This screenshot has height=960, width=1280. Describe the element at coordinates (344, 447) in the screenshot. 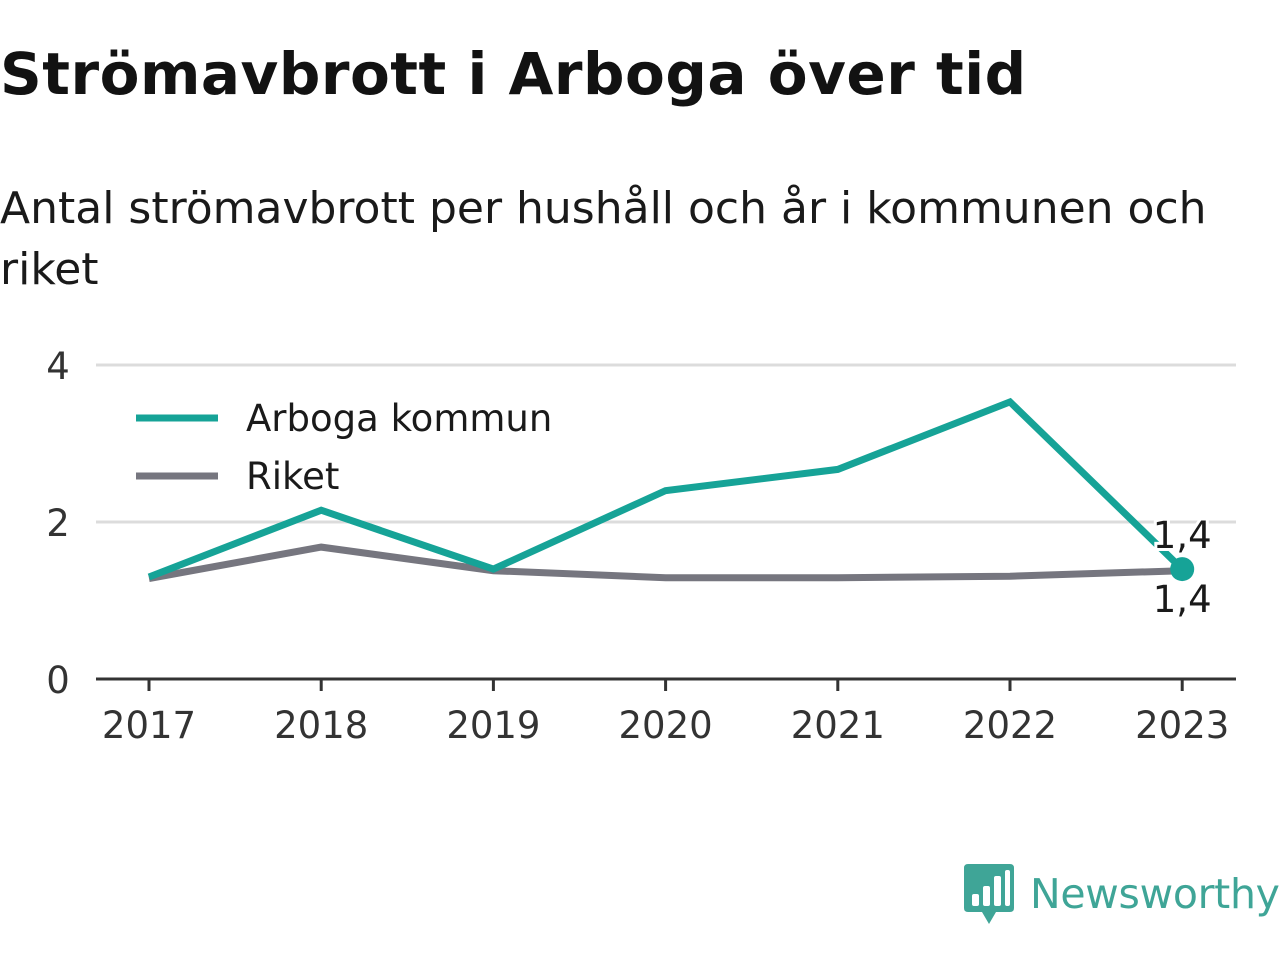

I see `legend: Arboga kommun Riket` at that location.